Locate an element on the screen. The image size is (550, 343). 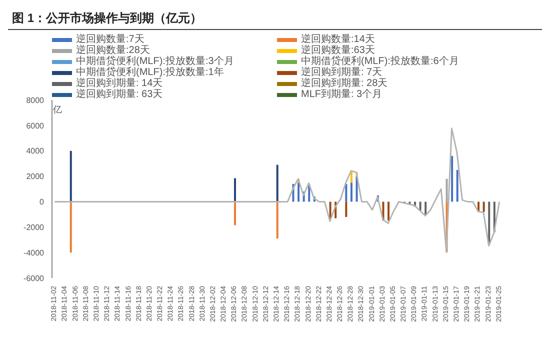
chart-title: 图 1：公开市场操作与到期（亿元） is located at coordinates (275, 19).